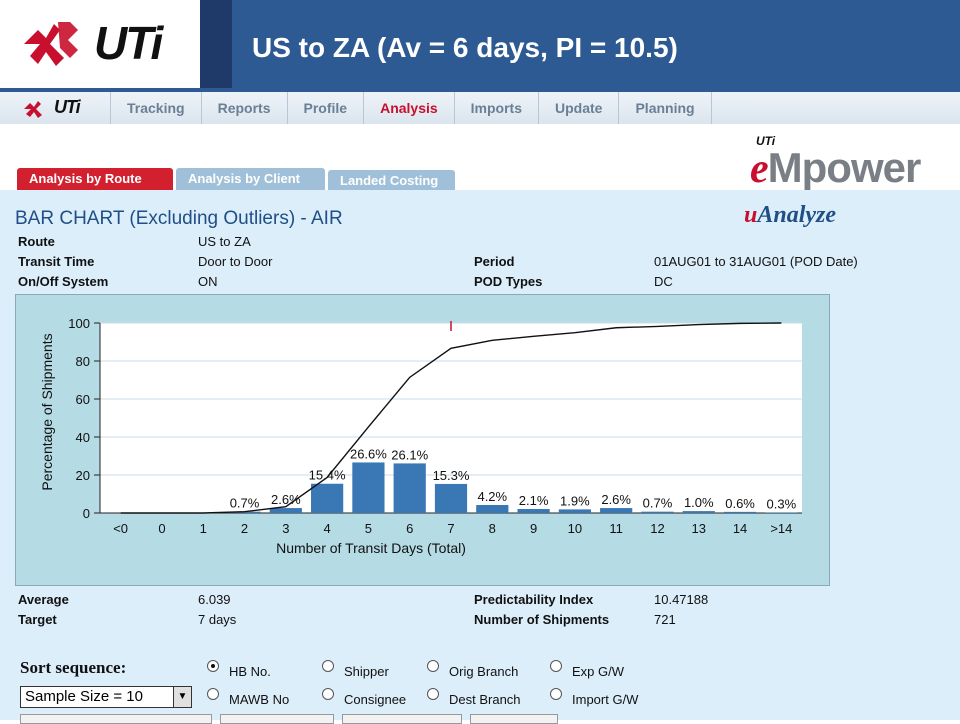 Image resolution: width=960 pixels, height=724 pixels. Describe the element at coordinates (495, 108) in the screenshot. I see `nav-item-imports: Imports` at that location.